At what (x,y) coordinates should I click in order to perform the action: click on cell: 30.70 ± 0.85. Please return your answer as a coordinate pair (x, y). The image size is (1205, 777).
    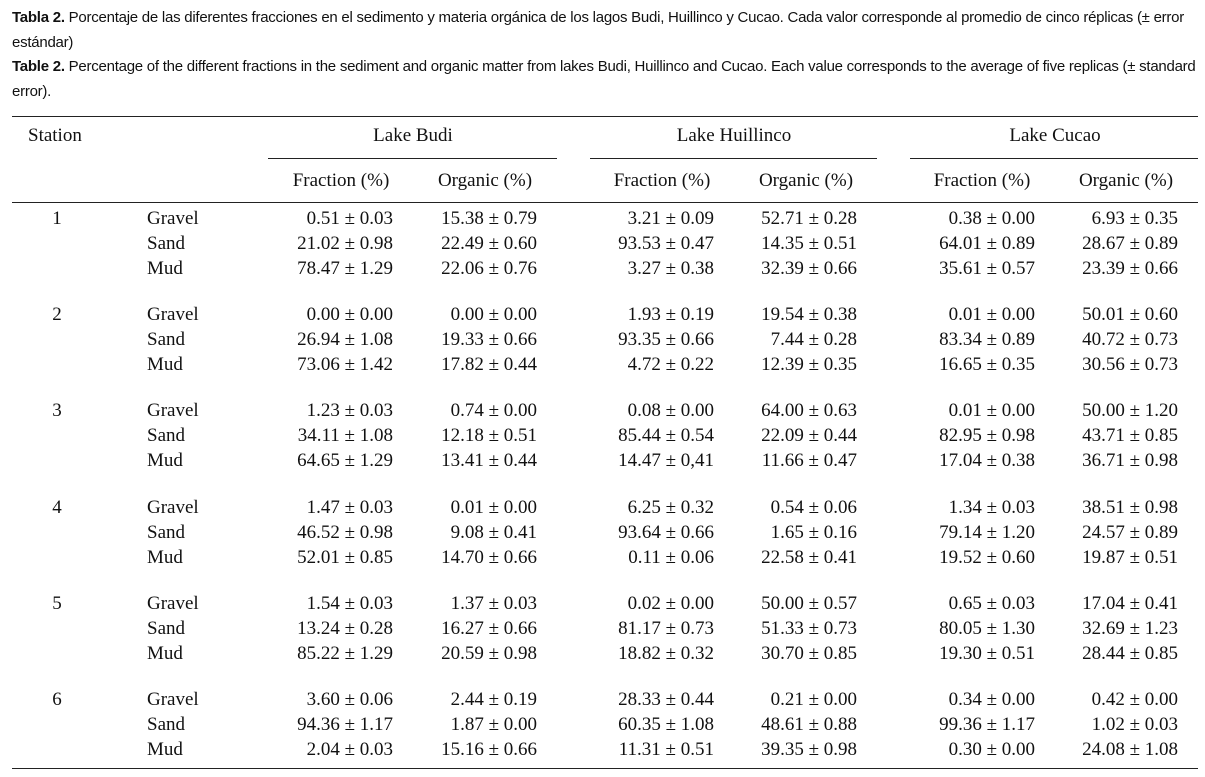
    Looking at the image, I should click on (809, 653).